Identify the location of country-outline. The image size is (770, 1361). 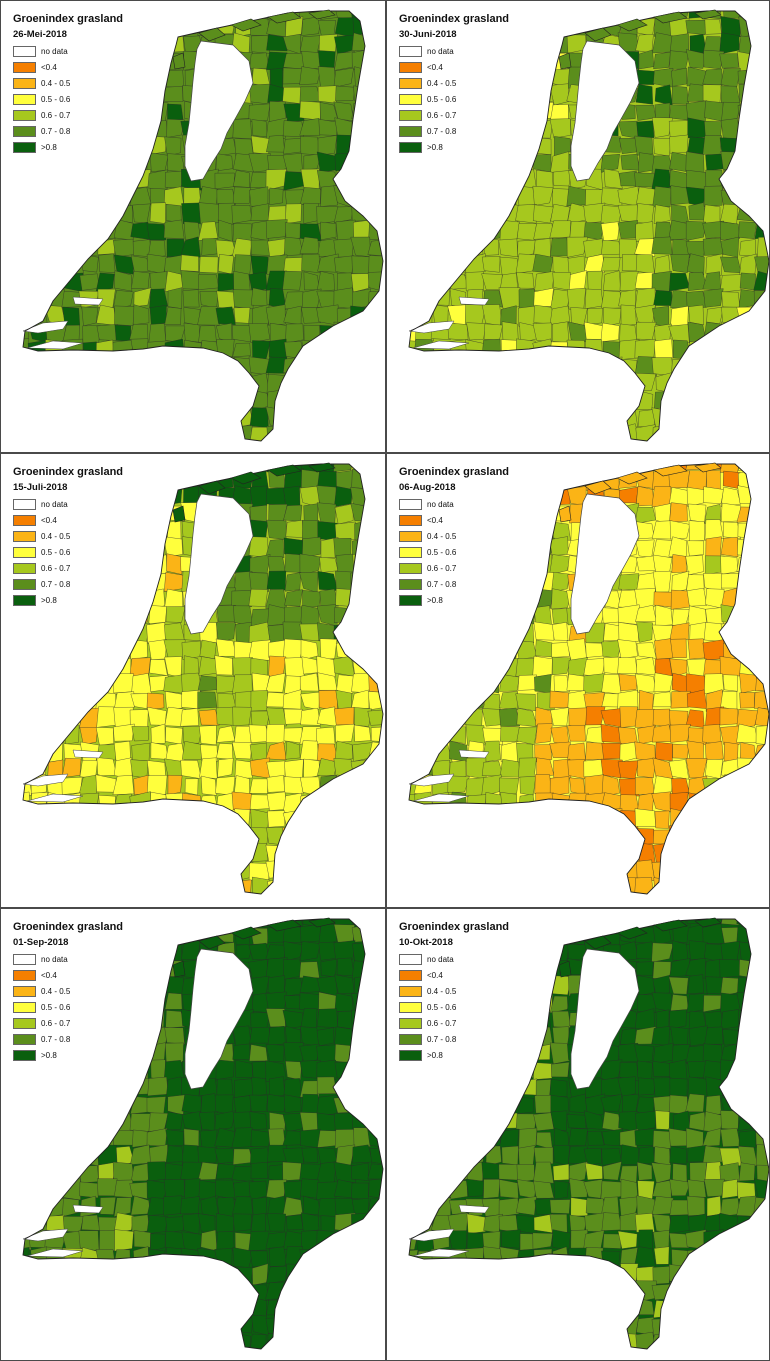
(203, 1134).